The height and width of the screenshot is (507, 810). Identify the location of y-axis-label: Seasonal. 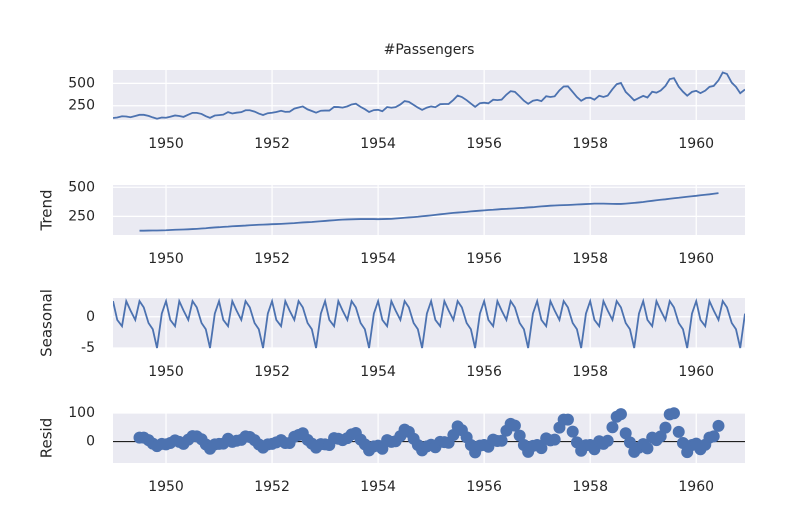
(47, 323).